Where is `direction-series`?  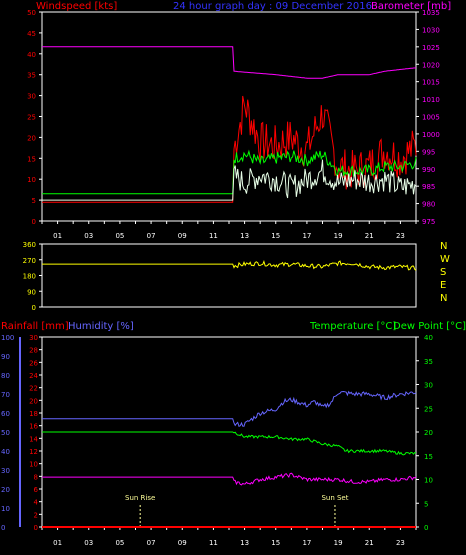 direction-series is located at coordinates (229, 265).